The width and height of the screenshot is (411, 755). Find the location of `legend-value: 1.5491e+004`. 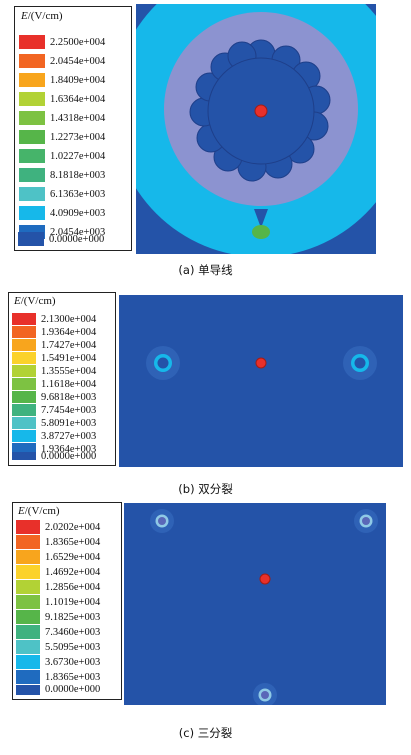

legend-value: 1.5491e+004 is located at coordinates (69, 358).